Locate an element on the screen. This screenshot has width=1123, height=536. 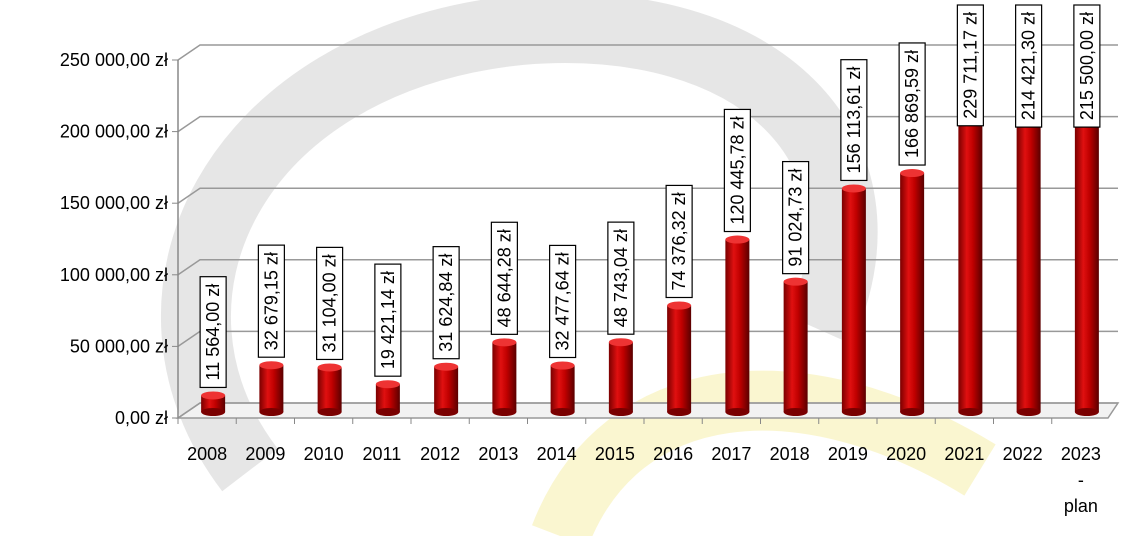
x-tick-label: 2017 is located at coordinates (731, 454).